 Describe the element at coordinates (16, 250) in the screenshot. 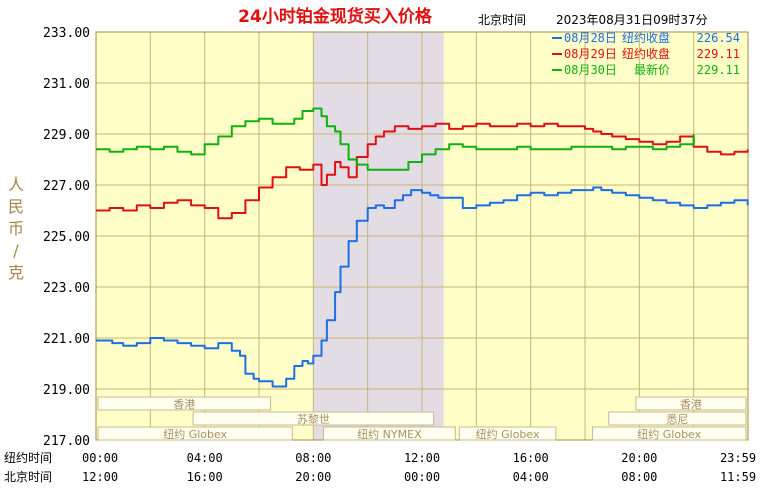

I see `y-axis-label-char: /` at that location.